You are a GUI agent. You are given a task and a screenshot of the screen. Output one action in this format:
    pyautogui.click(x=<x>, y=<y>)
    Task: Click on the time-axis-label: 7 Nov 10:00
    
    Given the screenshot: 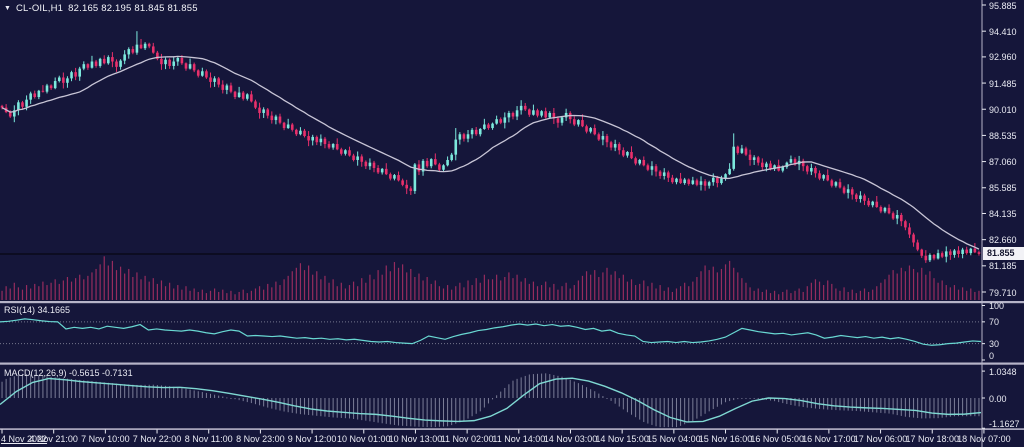 What is the action you would take?
    pyautogui.click(x=105, y=439)
    